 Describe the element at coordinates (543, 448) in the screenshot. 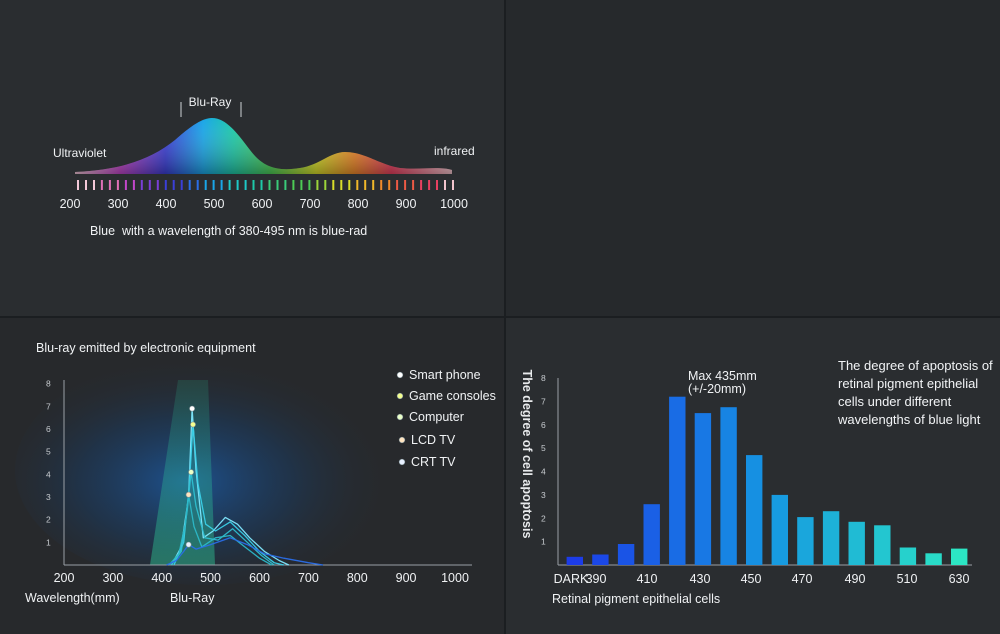

I see `bar-y-tick-label: 5` at that location.